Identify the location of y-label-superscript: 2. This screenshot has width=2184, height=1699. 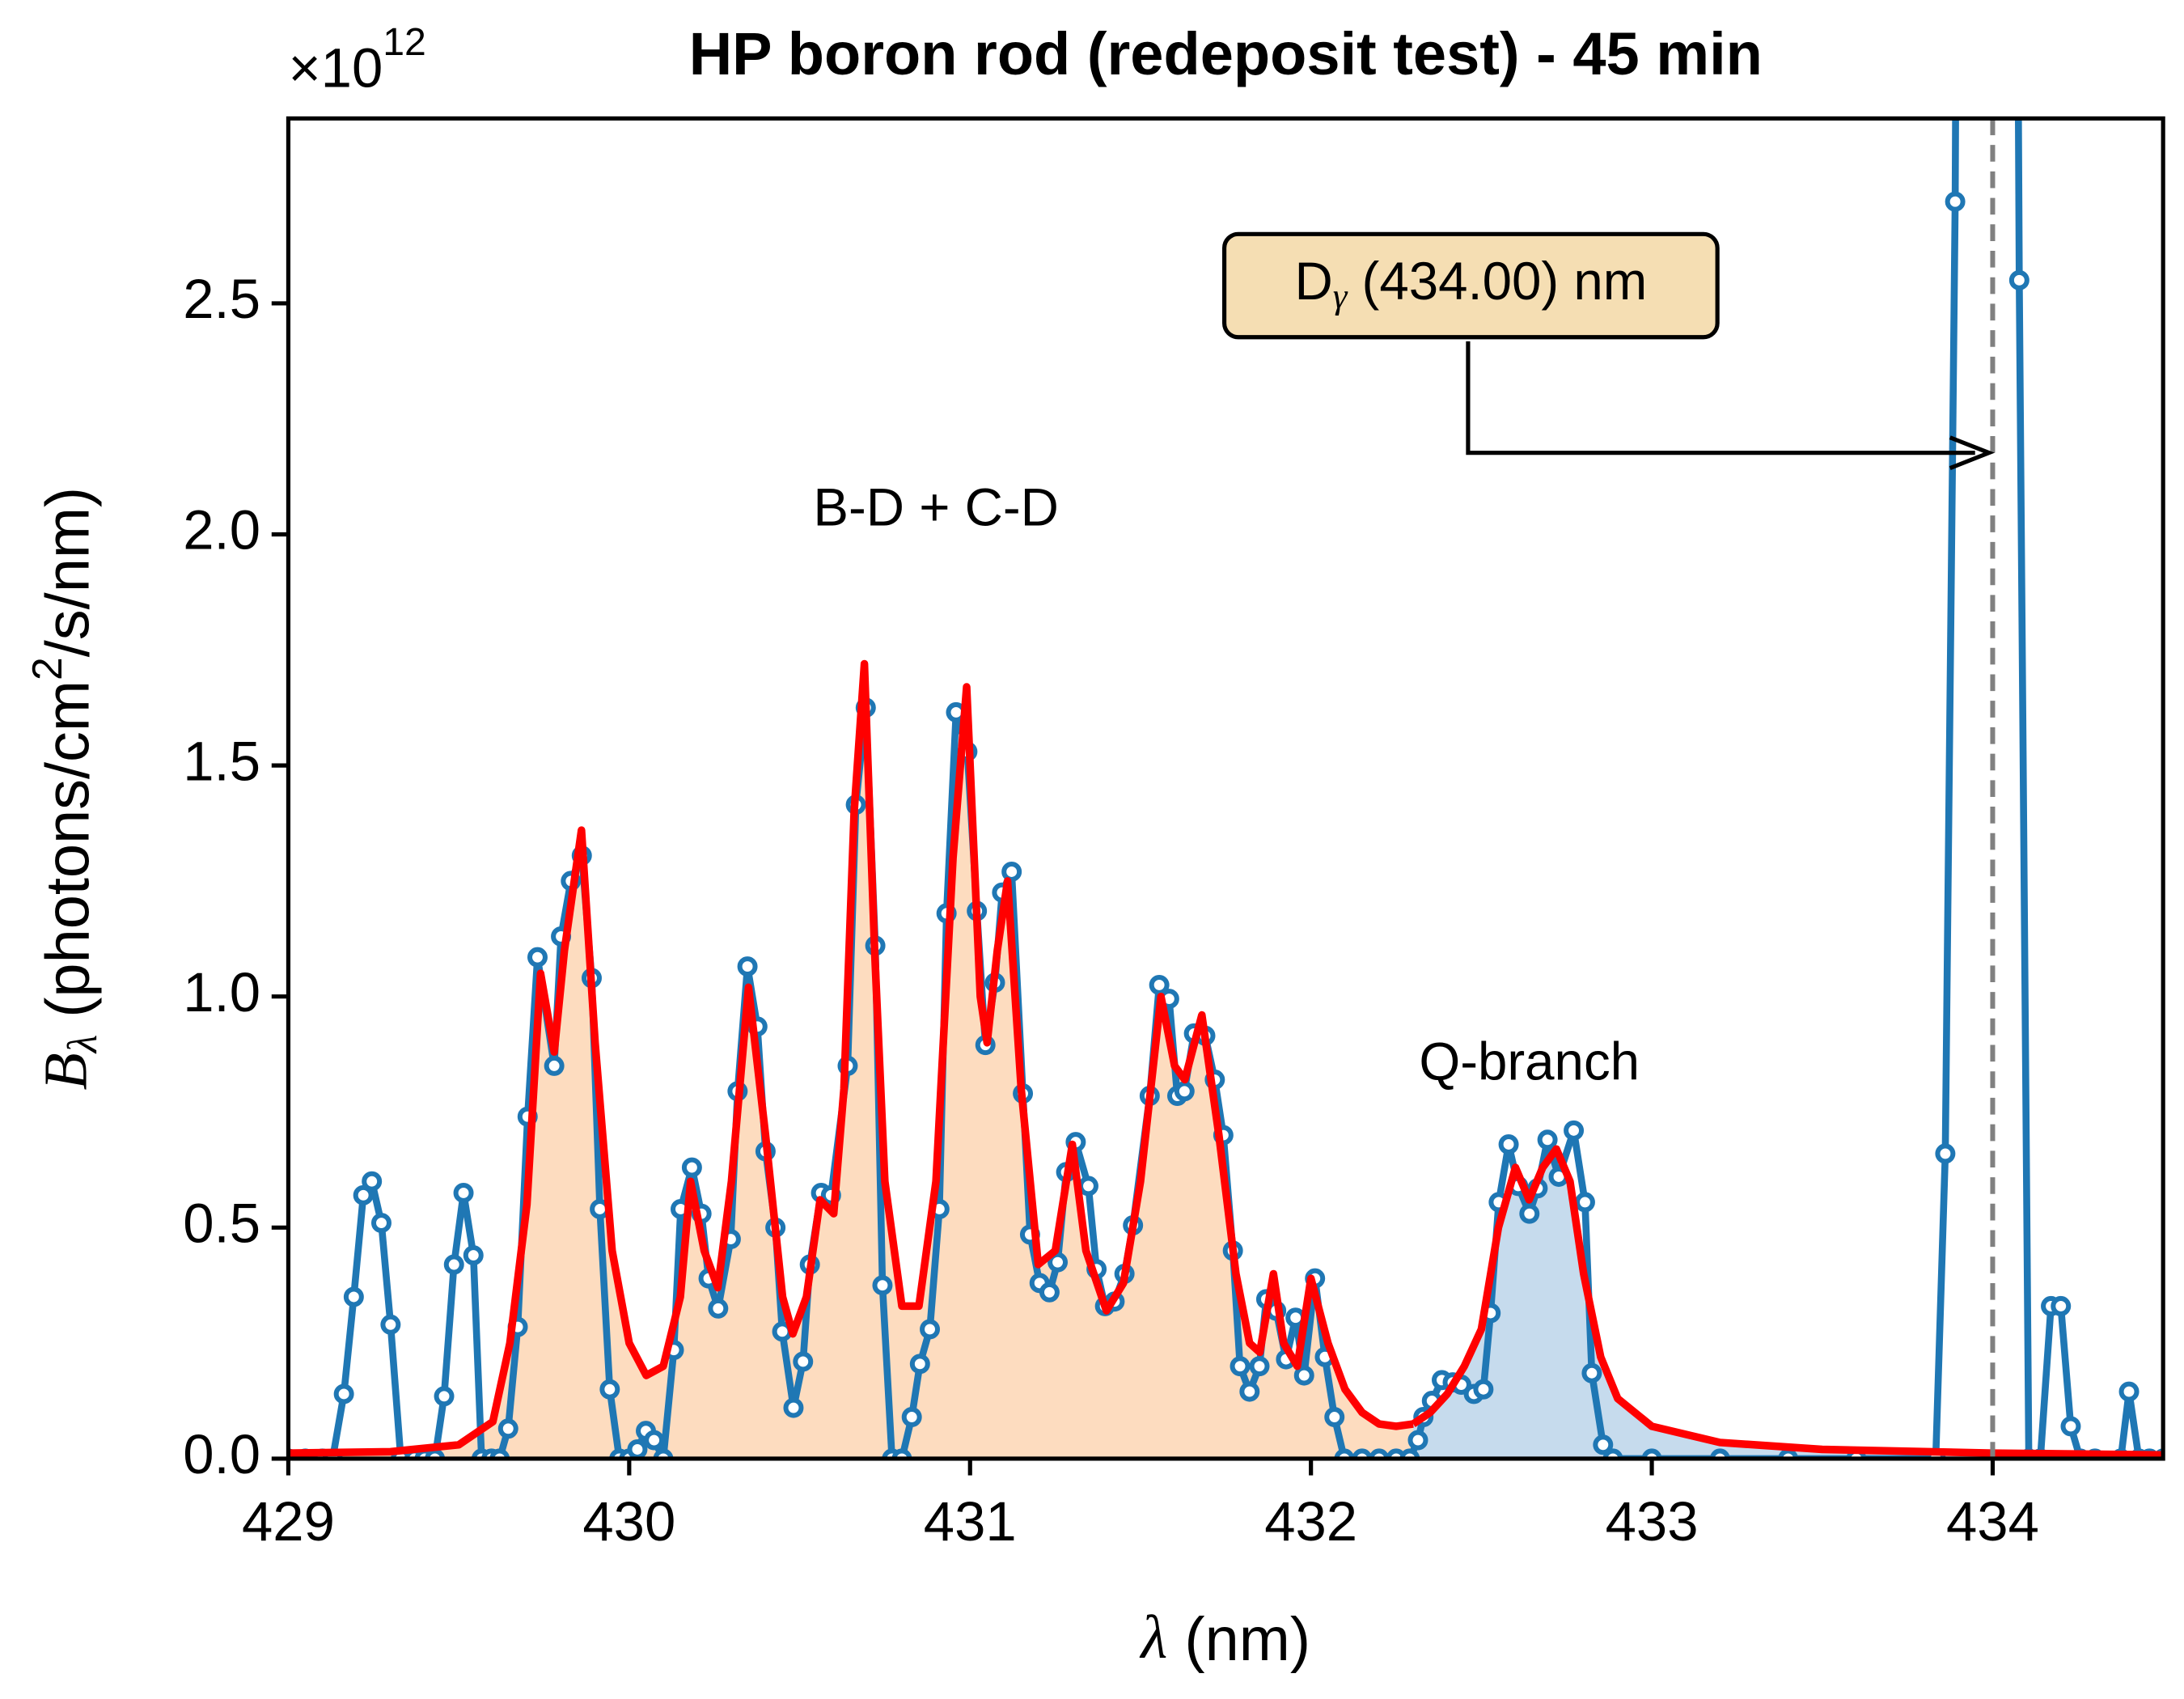
(46, 668).